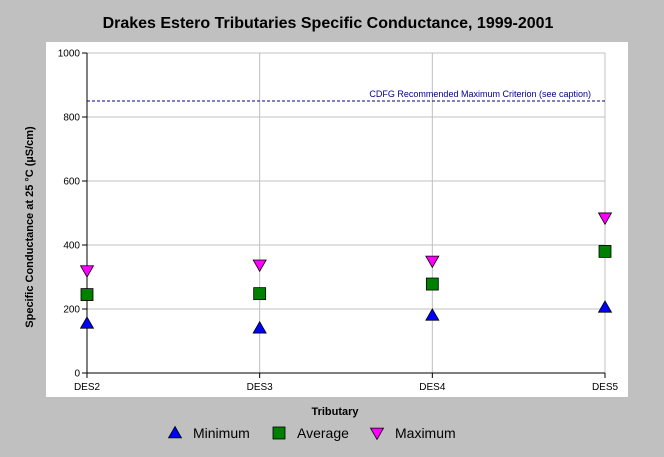  I want to click on y-tick-label: 800, so click(71, 118).